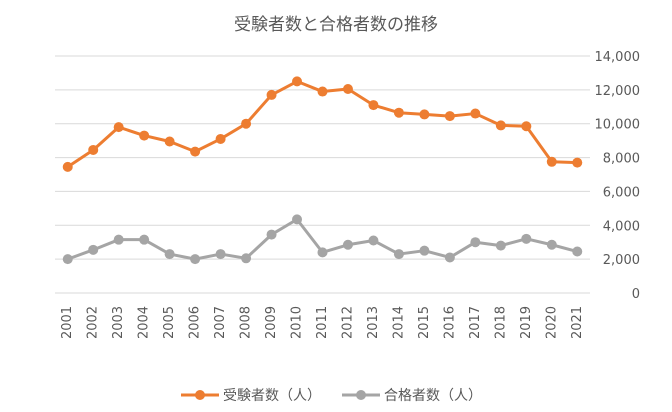 This screenshot has width=672, height=412. Describe the element at coordinates (618, 57) in the screenshot. I see `y-tick-label: 14,000` at that location.